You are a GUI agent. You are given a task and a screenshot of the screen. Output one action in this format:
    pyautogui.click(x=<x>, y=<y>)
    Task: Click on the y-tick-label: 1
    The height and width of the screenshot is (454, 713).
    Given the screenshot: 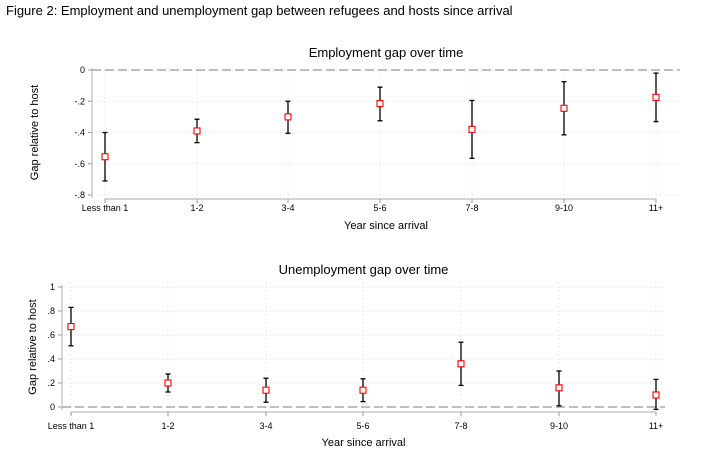 What is the action you would take?
    pyautogui.click(x=52, y=287)
    